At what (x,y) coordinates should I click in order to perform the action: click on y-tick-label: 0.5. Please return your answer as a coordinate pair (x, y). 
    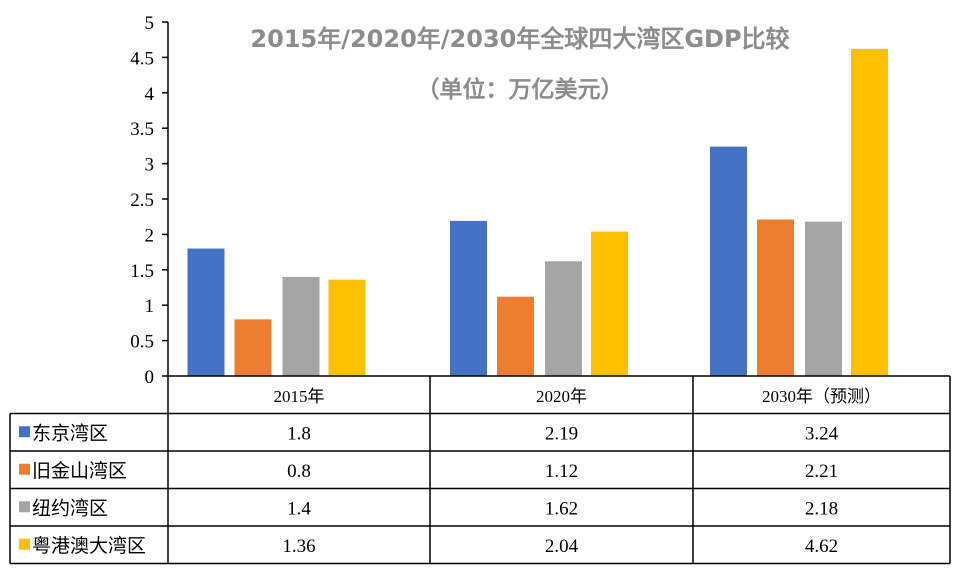
    Looking at the image, I should click on (142, 342).